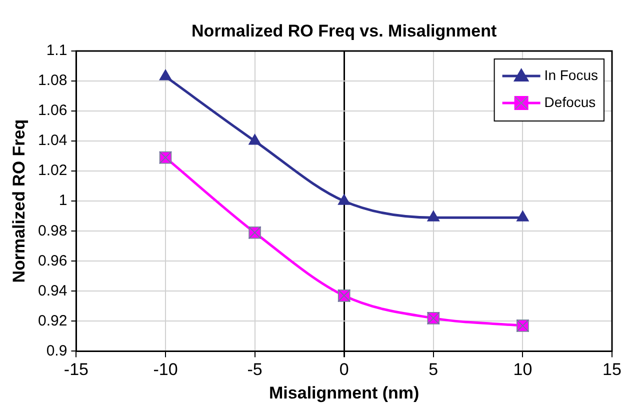 The image size is (640, 404). What do you see at coordinates (53, 321) in the screenshot?
I see `y-tick-label: 0.92` at bounding box center [53, 321].